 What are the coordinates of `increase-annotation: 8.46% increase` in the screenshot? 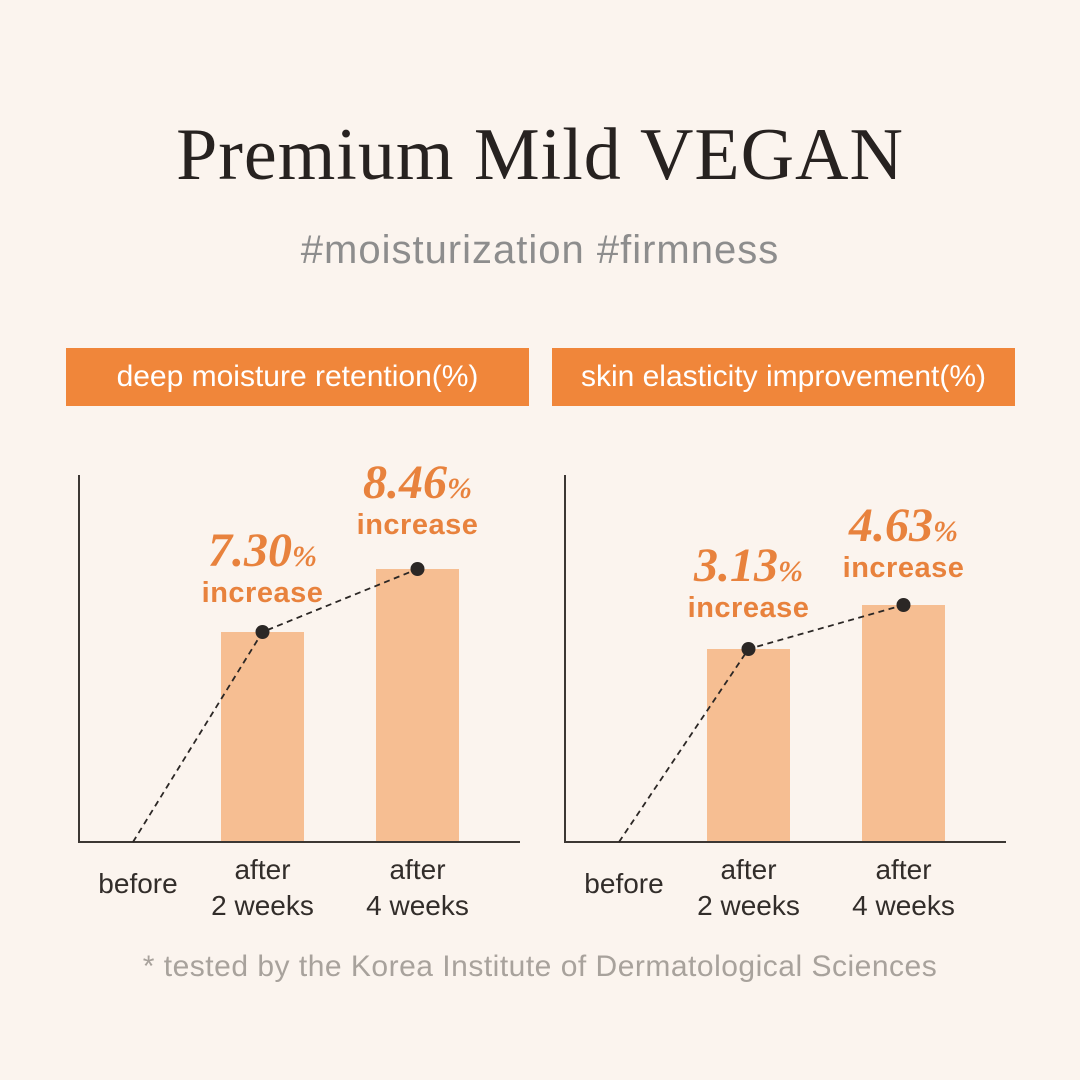 It's located at (418, 499).